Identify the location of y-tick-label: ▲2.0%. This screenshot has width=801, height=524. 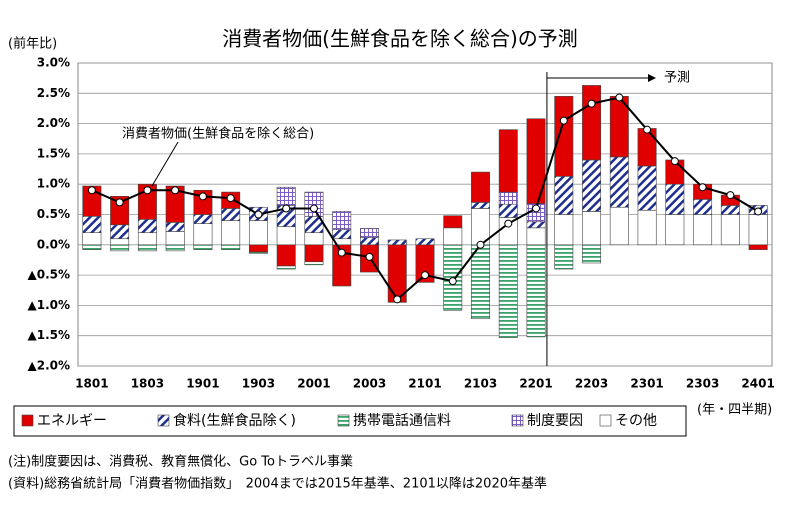
(48, 366).